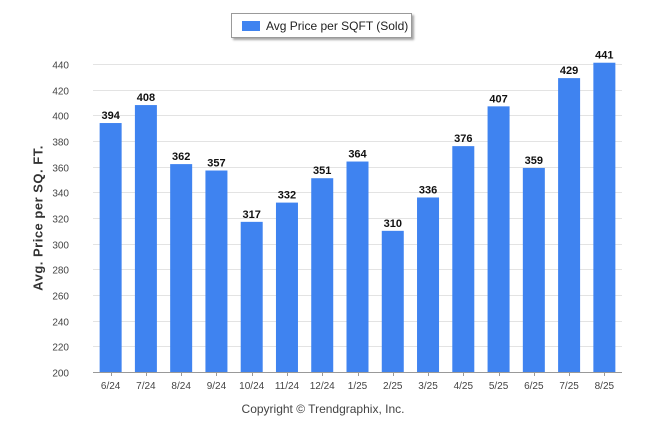 The width and height of the screenshot is (646, 434). I want to click on data-label: 357, so click(216, 164).